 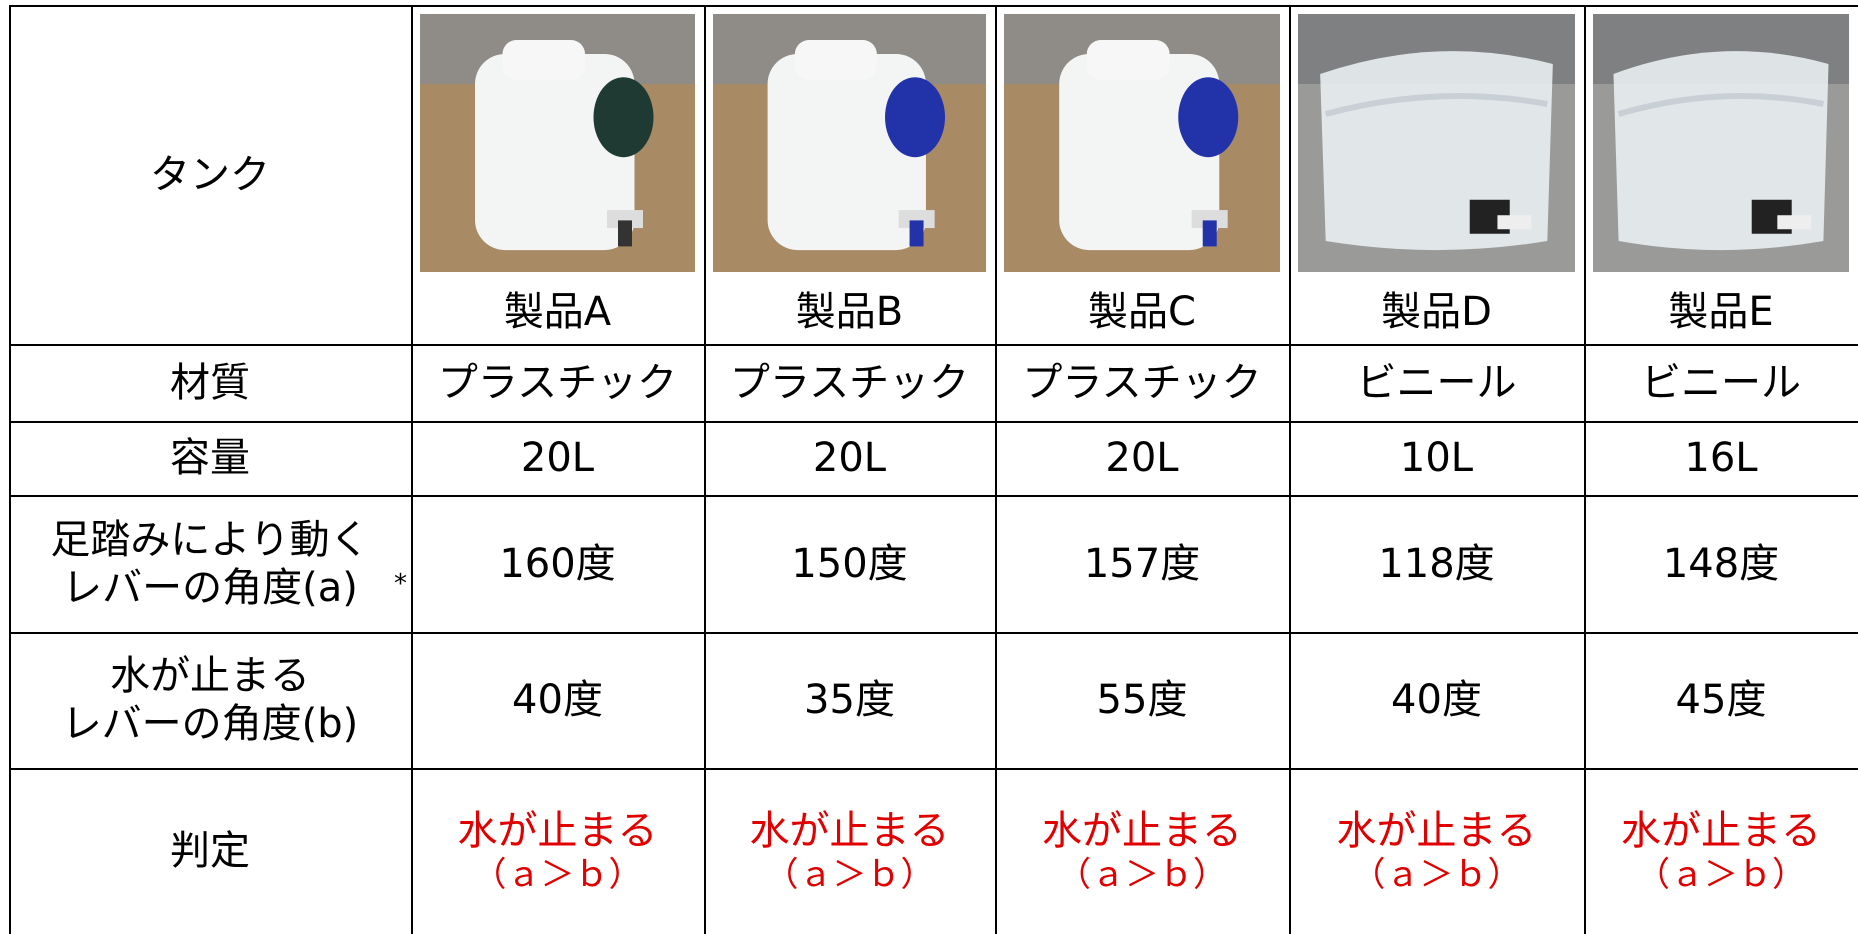 I want to click on row-label-line: 足踏みにより動く, so click(x=209, y=540).